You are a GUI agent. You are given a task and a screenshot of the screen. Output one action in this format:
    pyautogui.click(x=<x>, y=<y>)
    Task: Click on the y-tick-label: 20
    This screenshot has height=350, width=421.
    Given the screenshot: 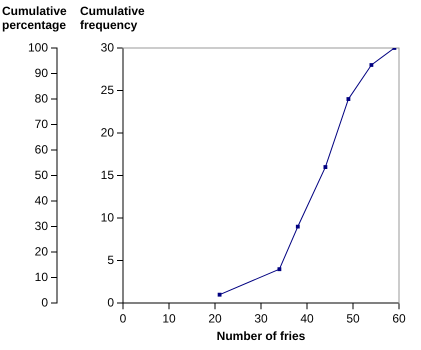 What is the action you would take?
    pyautogui.click(x=107, y=132)
    